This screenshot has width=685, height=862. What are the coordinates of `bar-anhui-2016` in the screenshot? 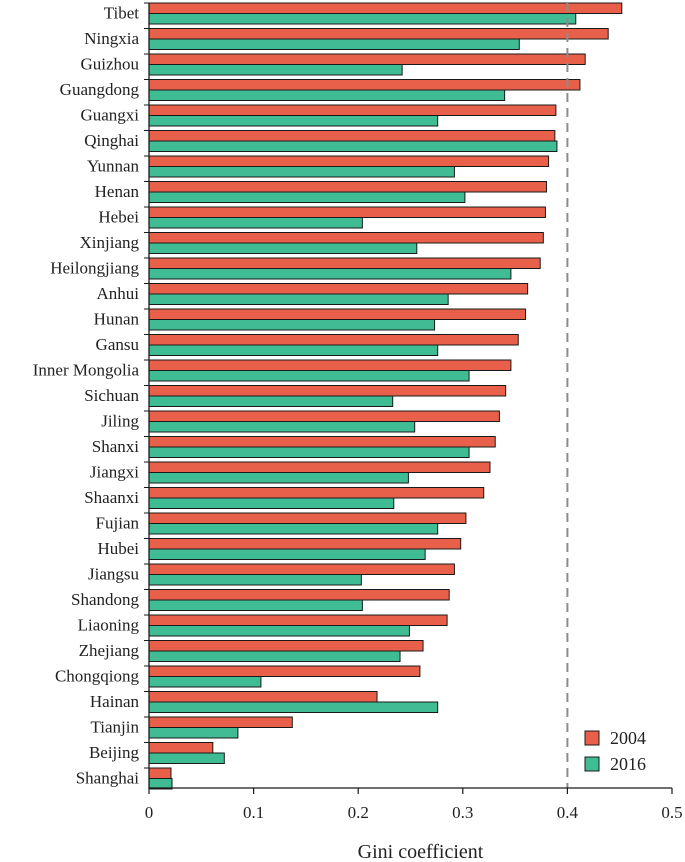 It's located at (298, 299).